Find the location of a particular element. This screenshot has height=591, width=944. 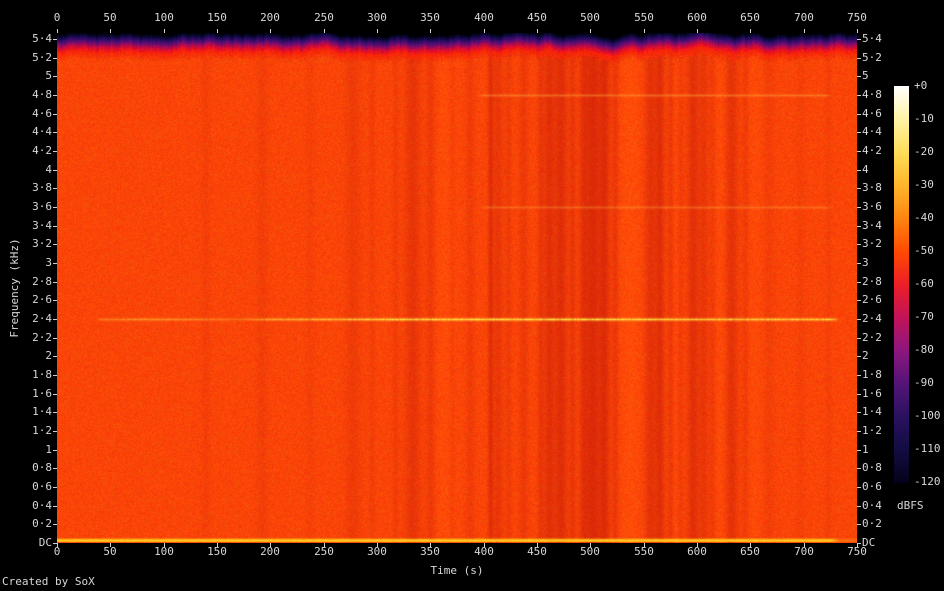

y-tick-label: 4·4 is located at coordinates (42, 131).